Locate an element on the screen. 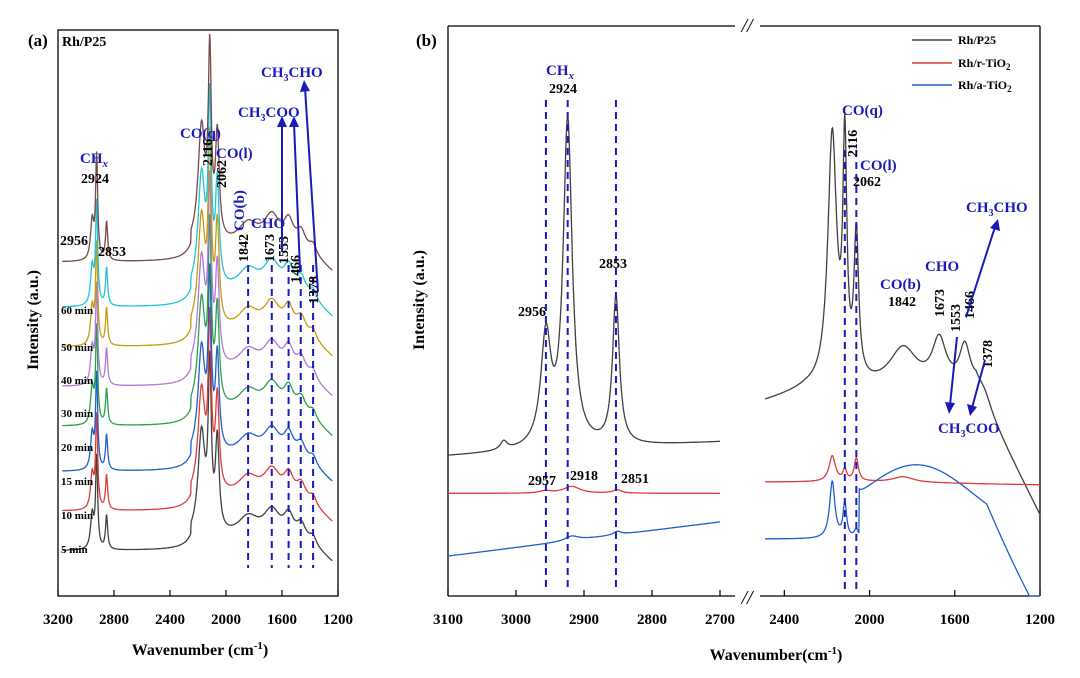 The width and height of the screenshot is (1080, 678). panel-a-series-5-min is located at coordinates (197, 456).